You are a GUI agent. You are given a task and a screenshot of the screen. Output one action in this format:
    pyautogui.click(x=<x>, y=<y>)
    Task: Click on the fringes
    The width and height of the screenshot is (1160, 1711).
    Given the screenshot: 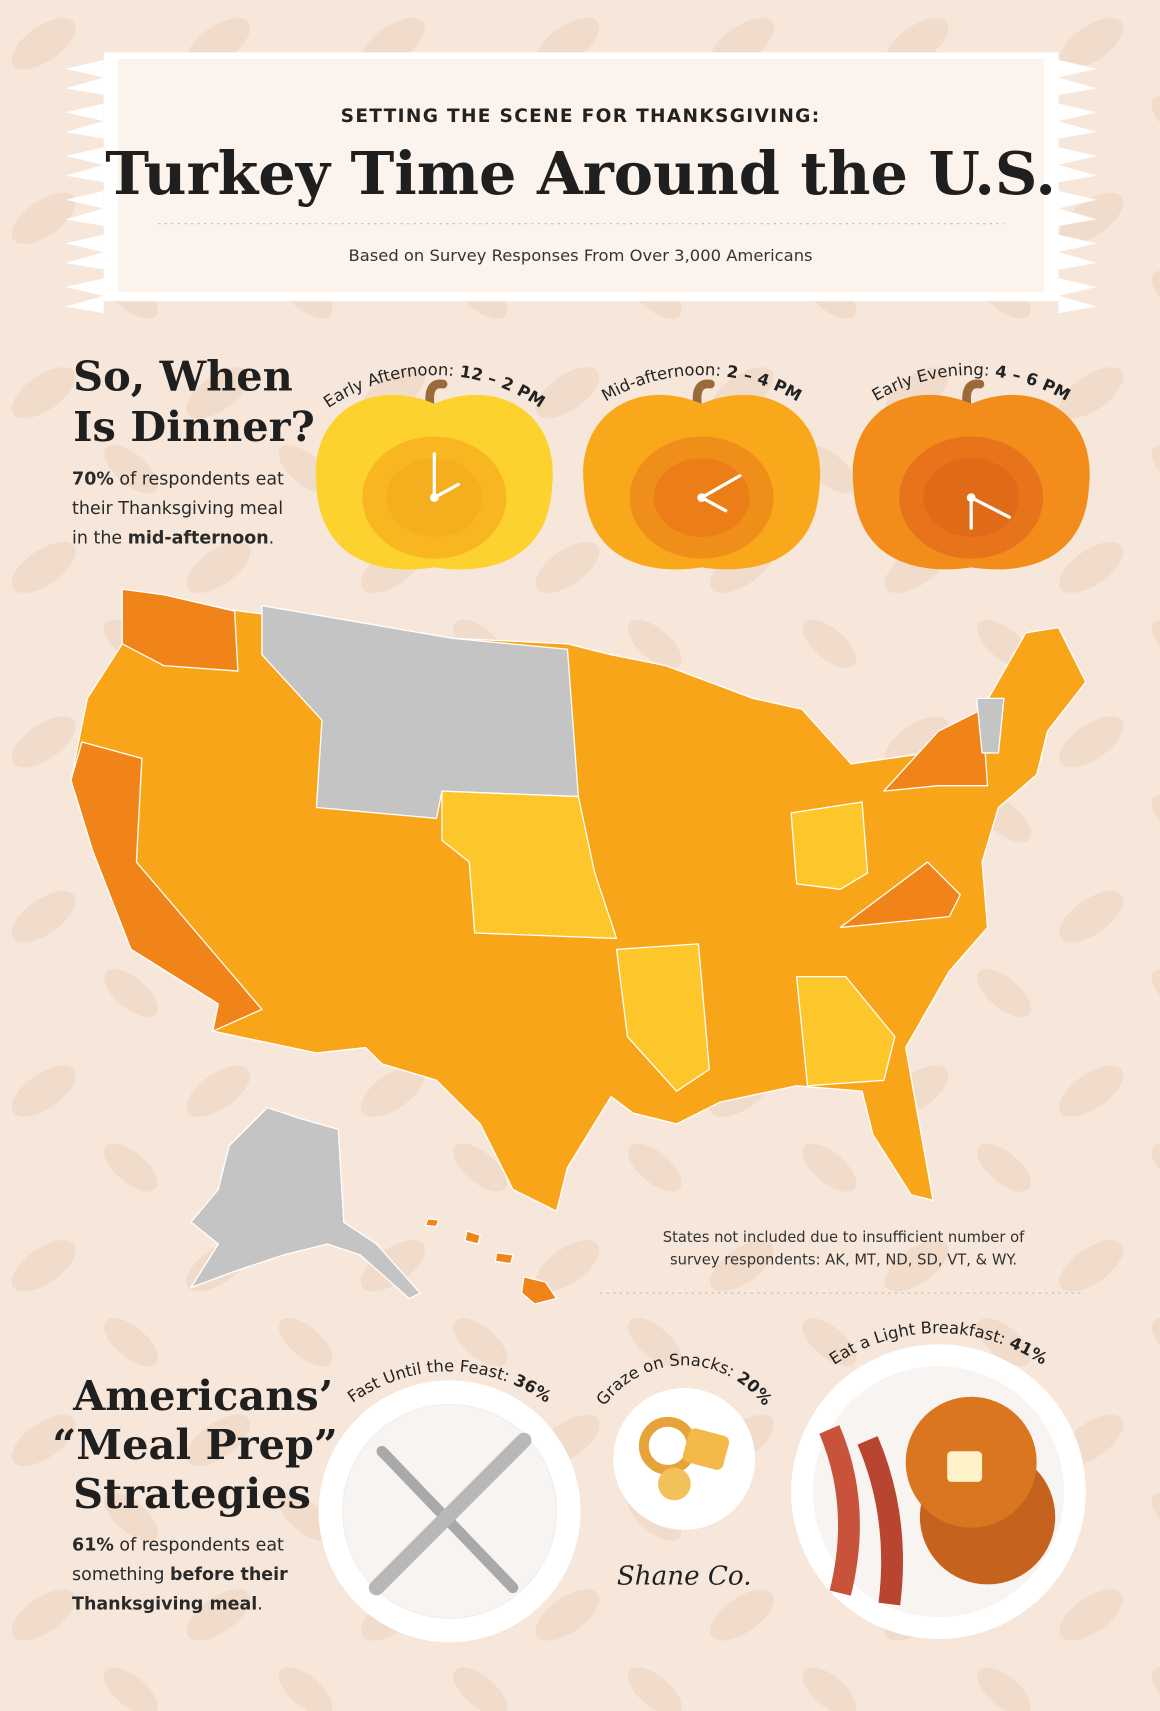 What is the action you would take?
    pyautogui.click(x=581, y=187)
    